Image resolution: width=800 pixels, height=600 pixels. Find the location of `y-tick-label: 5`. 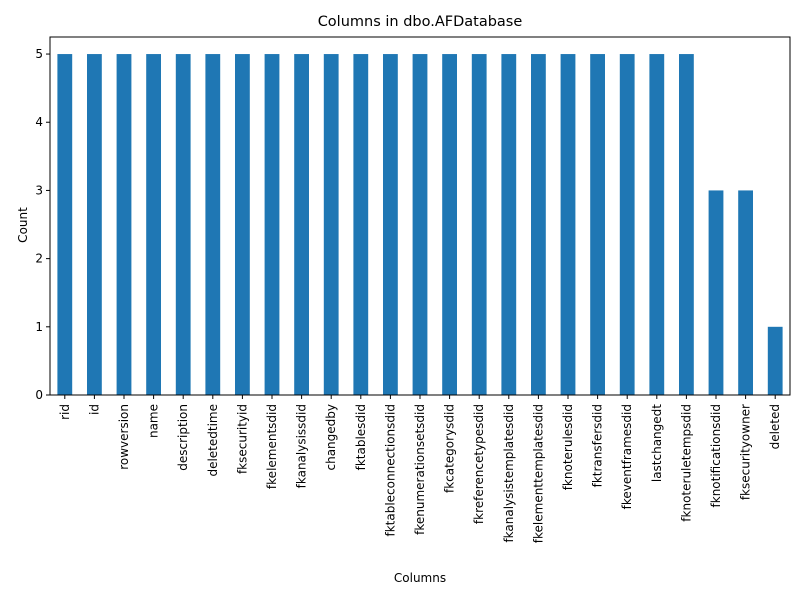

y-tick-label: 5 is located at coordinates (39, 54).